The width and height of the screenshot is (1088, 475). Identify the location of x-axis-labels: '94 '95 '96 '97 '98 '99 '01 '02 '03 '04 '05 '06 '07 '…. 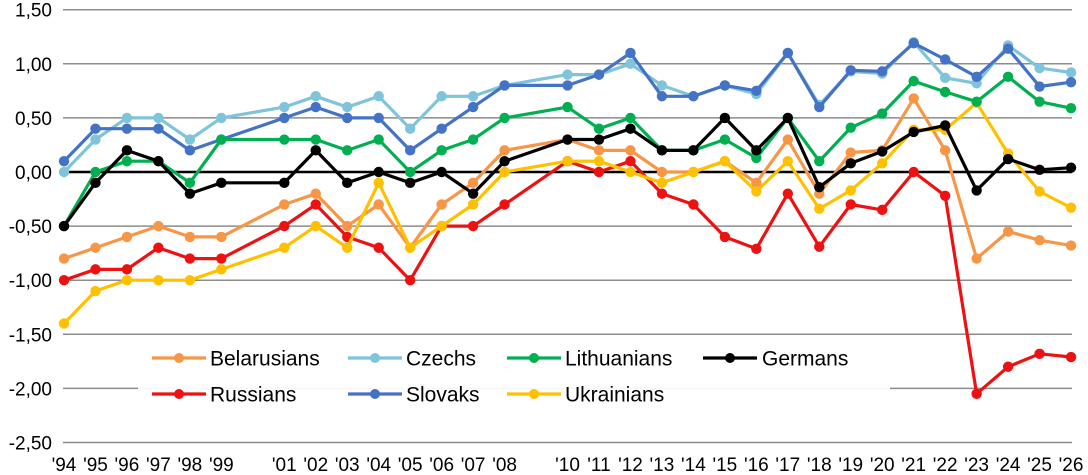
(568, 465).